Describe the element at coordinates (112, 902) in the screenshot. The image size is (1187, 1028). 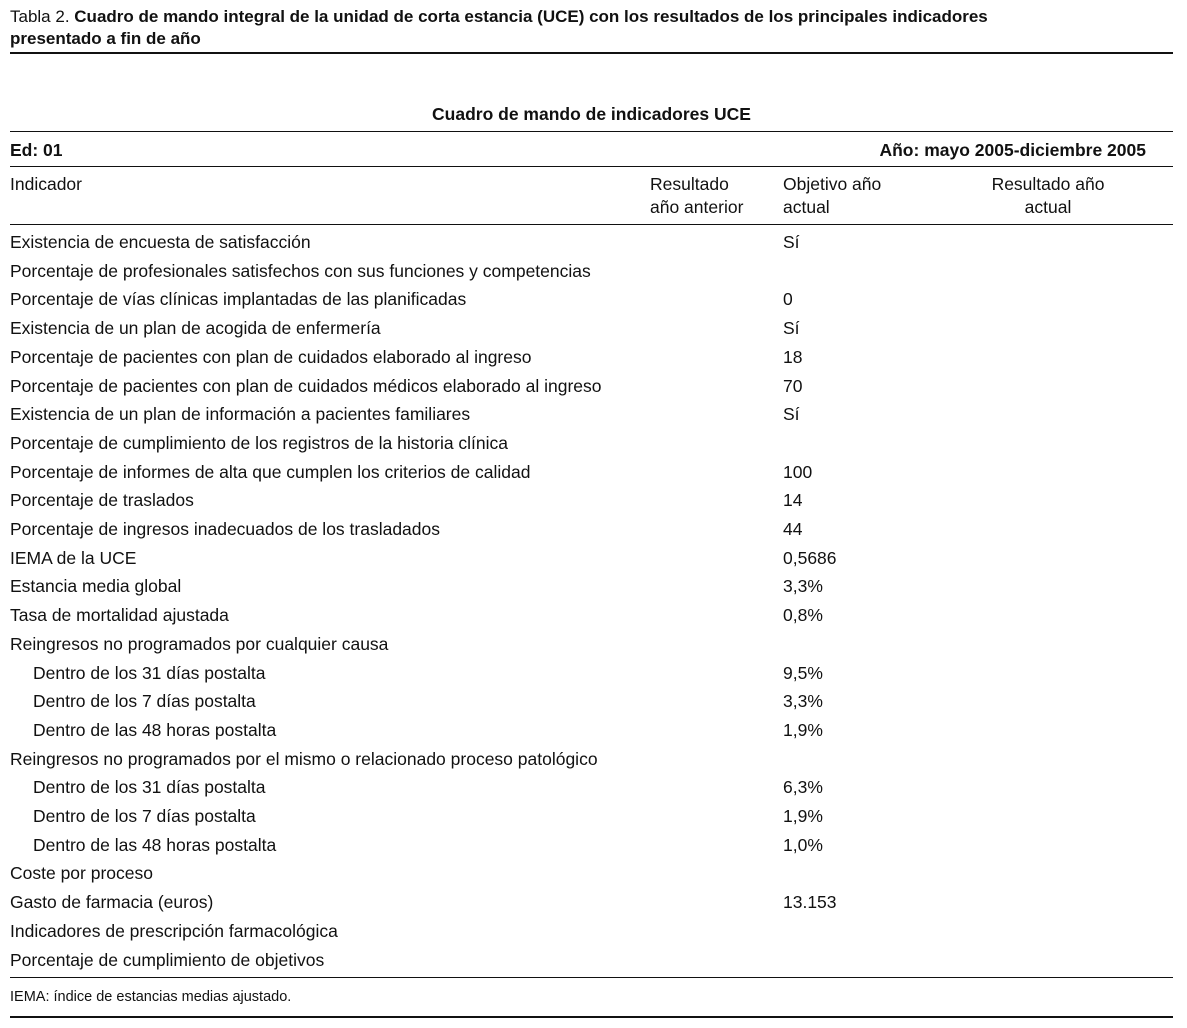
I see `indicator: Gasto de farmacia (euros)` at that location.